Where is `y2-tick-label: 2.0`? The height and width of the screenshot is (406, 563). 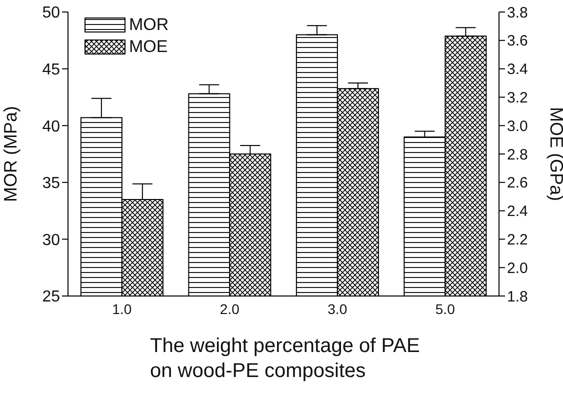
y2-tick-label: 2.0 is located at coordinates (517, 268).